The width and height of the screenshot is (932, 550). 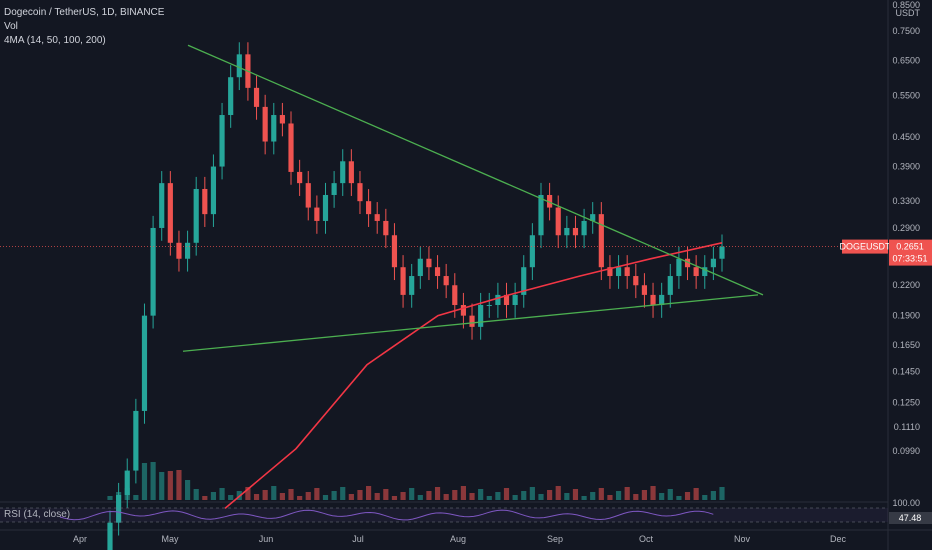 I want to click on rsi-axis-top: 100.00, so click(x=906, y=503).